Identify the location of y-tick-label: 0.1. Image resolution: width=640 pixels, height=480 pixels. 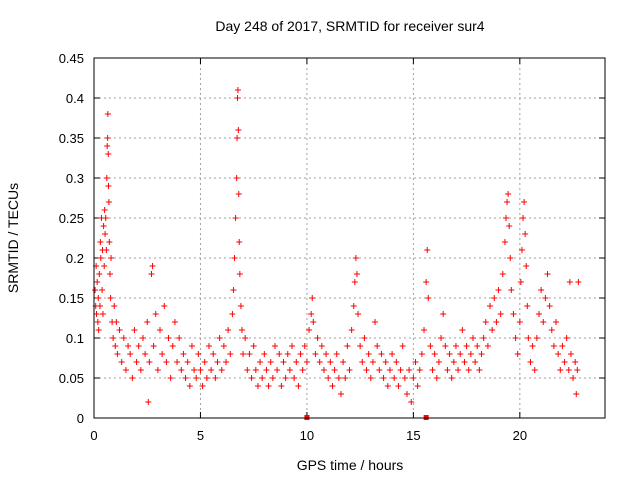
(75, 338).